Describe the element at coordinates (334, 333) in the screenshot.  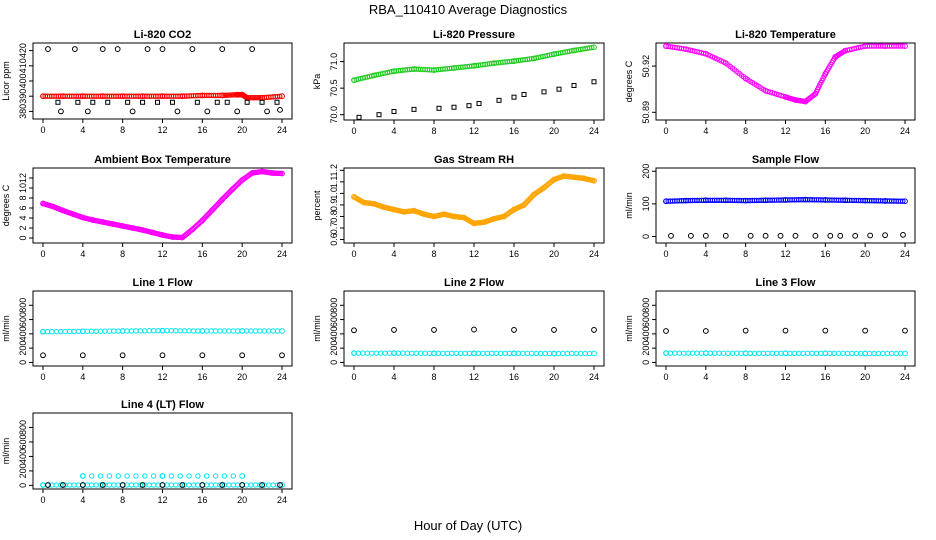
I see `y-tick-label: 400` at that location.